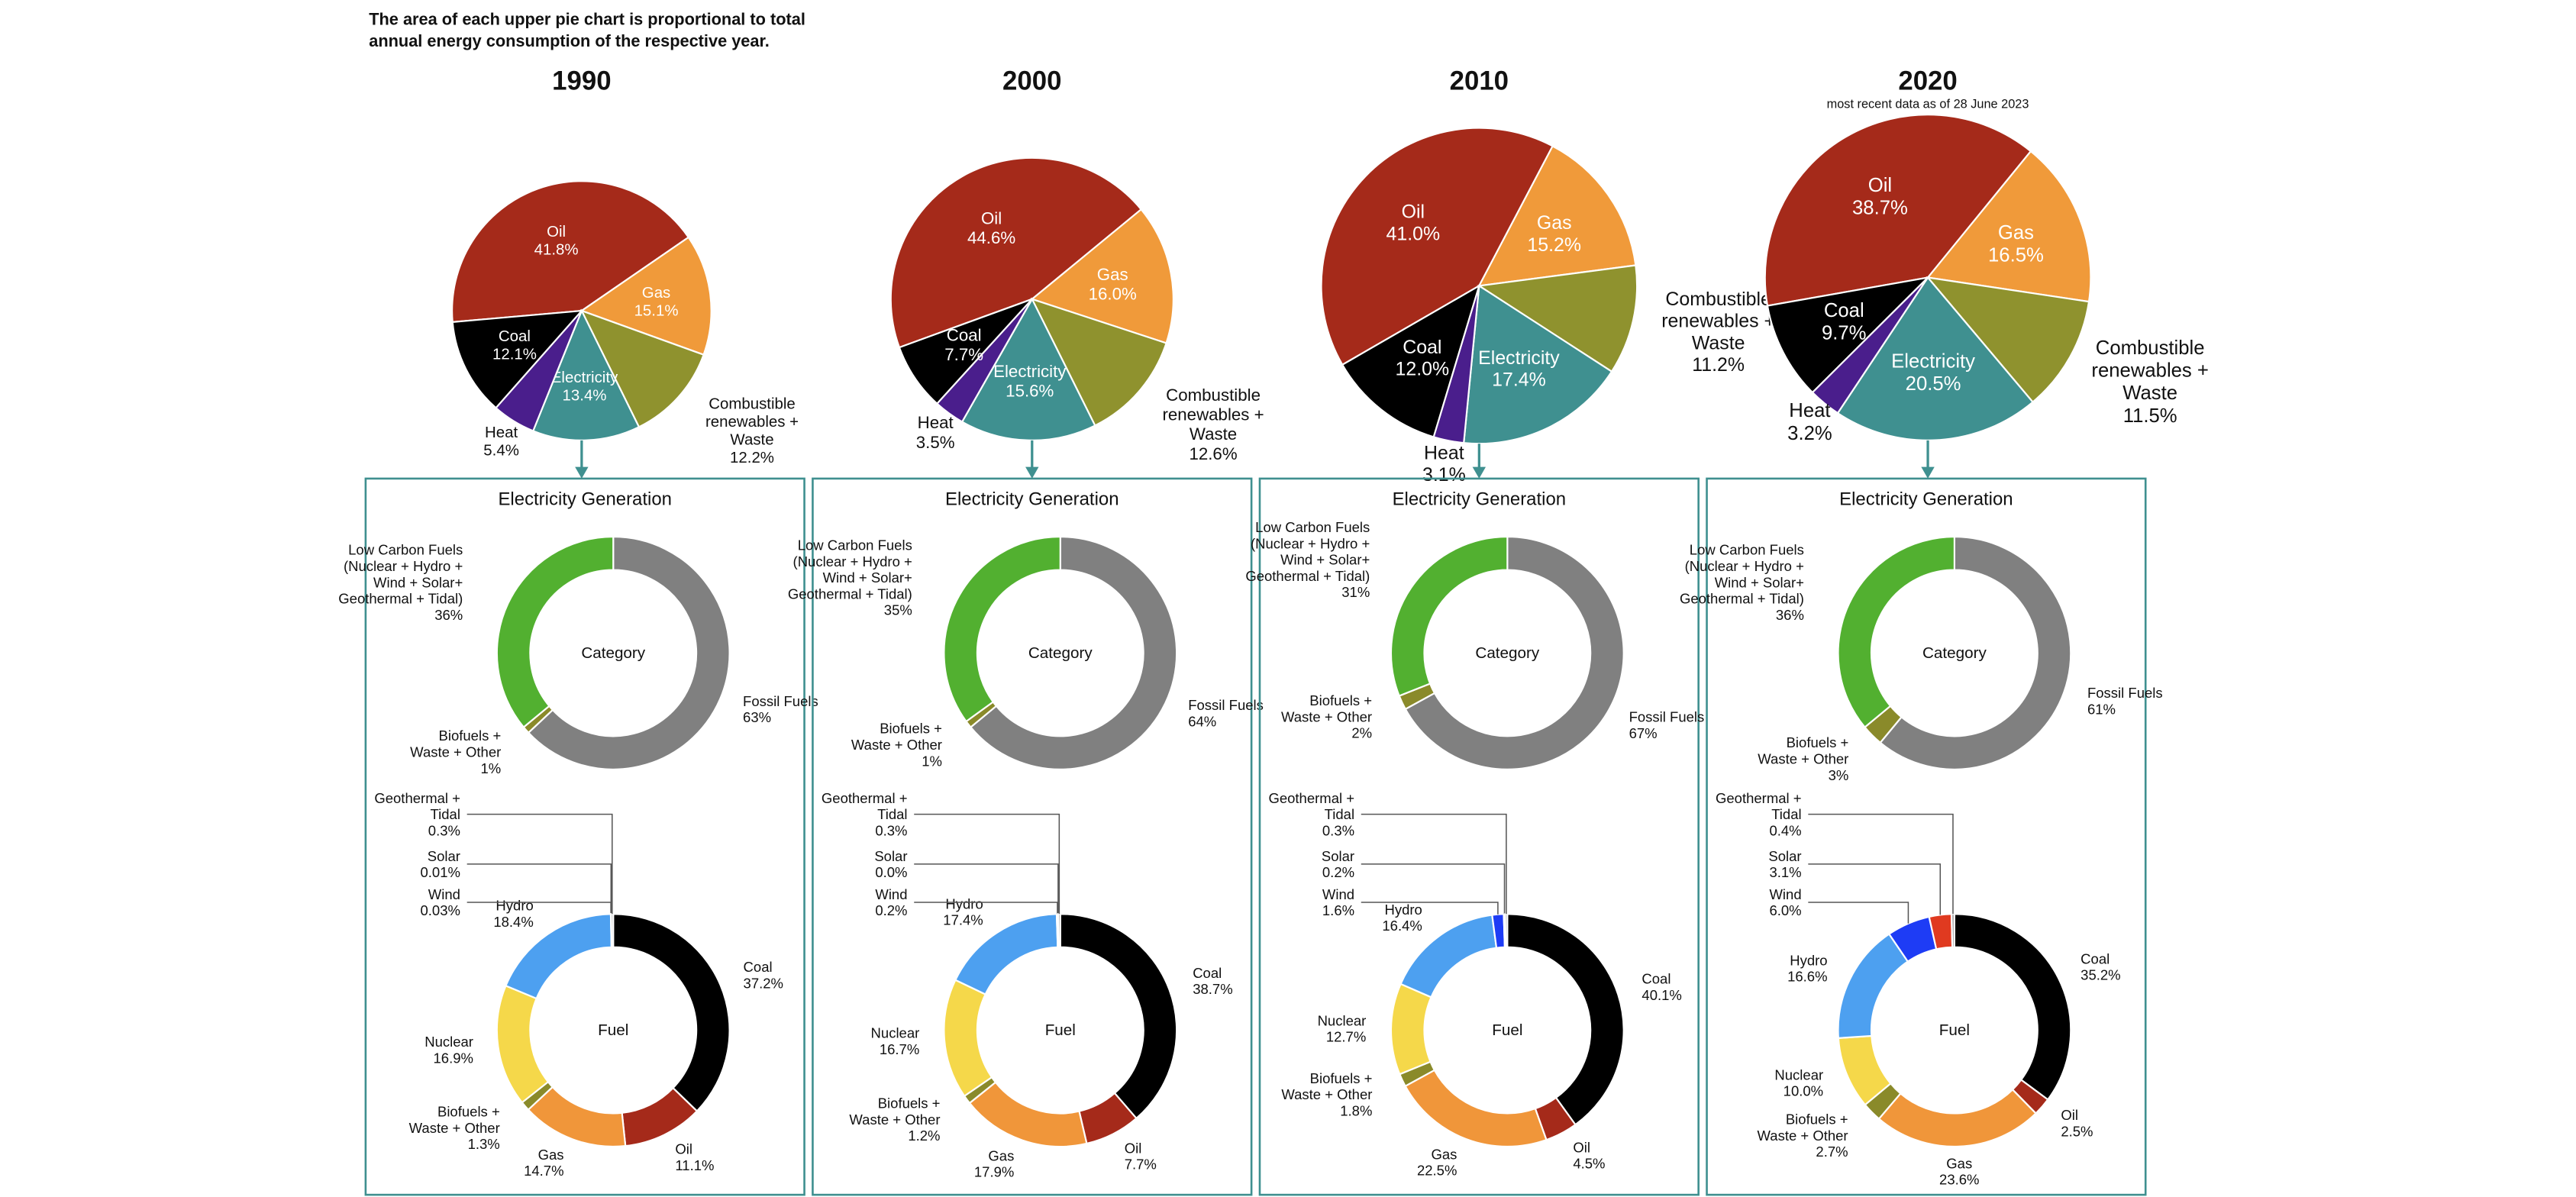  Describe the element at coordinates (581, 81) in the screenshot. I see `year-title: 1990` at that location.